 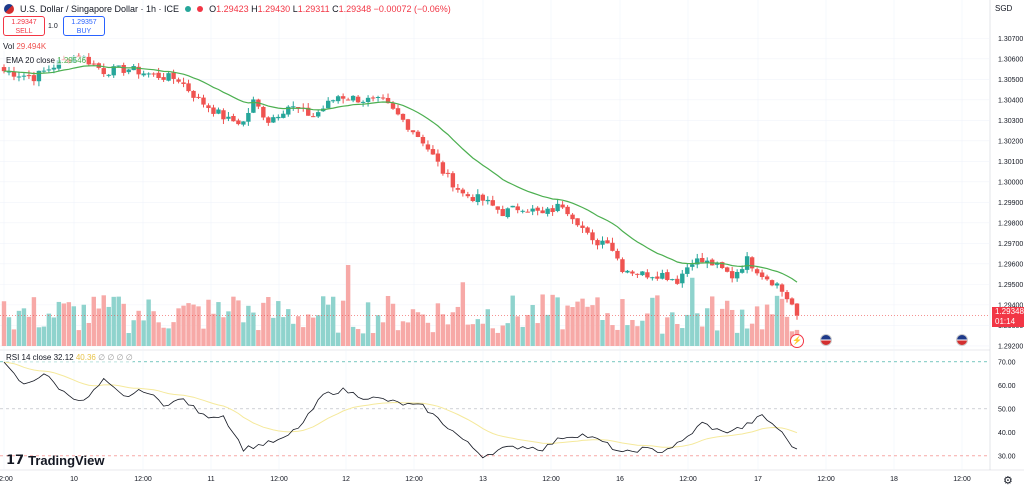 I want to click on buy-button: 1.29357 BUY, so click(x=84, y=26).